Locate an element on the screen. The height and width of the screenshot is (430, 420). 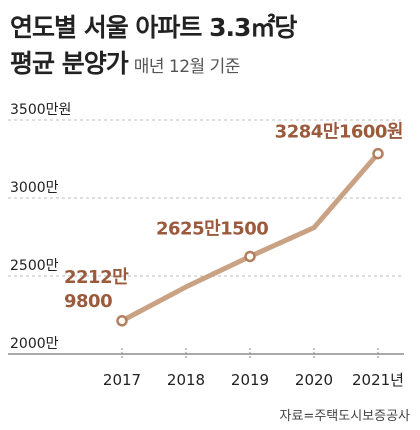
y-tick-label: 3000만 is located at coordinates (34, 188).